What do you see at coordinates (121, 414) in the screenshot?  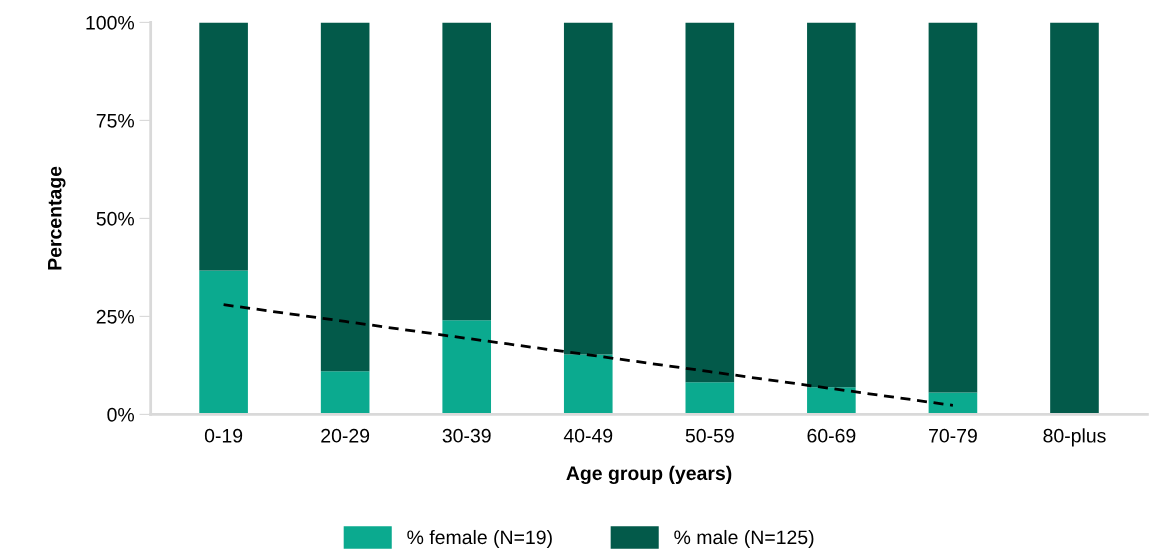 I see `y-tick-label: 0%` at bounding box center [121, 414].